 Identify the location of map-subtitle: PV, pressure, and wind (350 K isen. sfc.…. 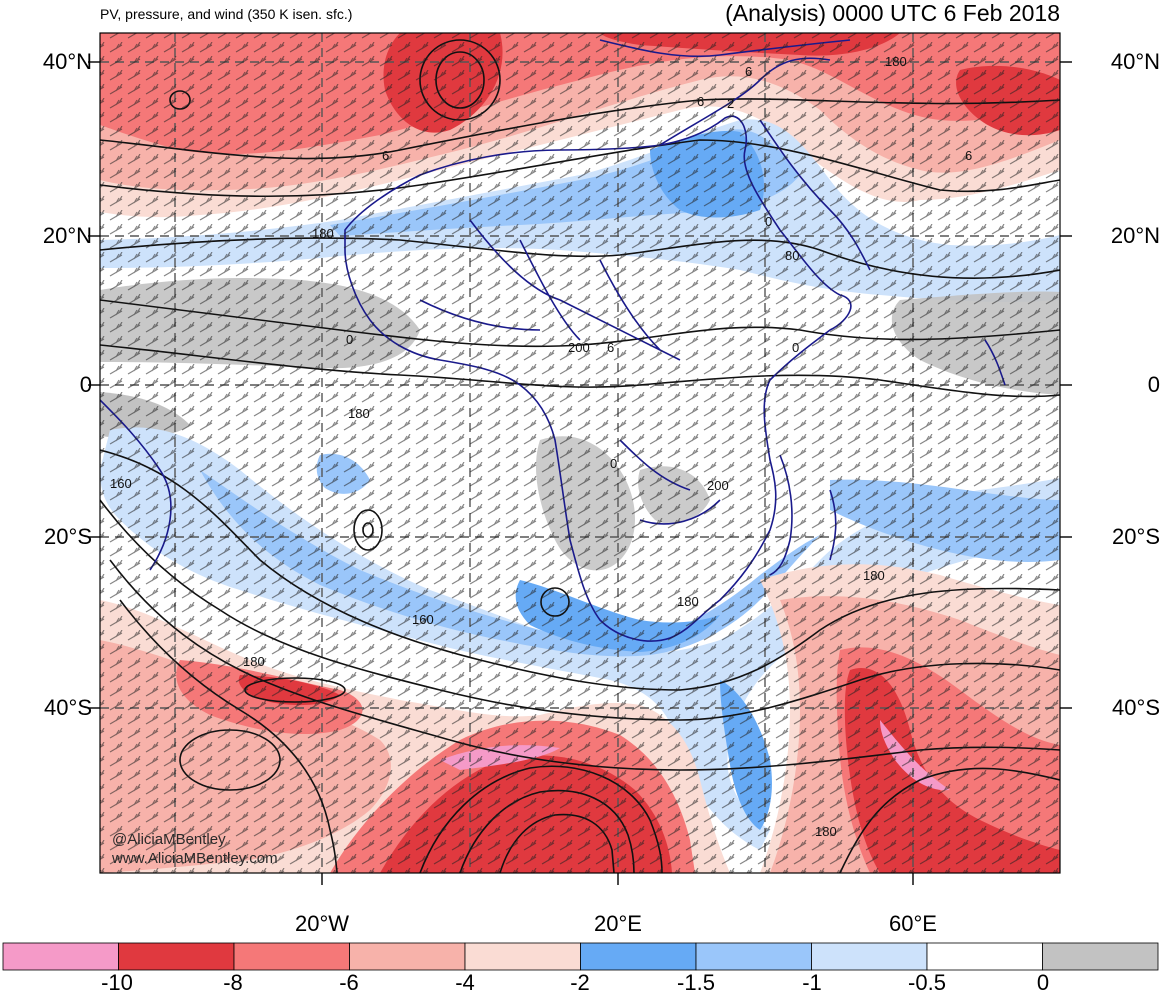
(226, 14).